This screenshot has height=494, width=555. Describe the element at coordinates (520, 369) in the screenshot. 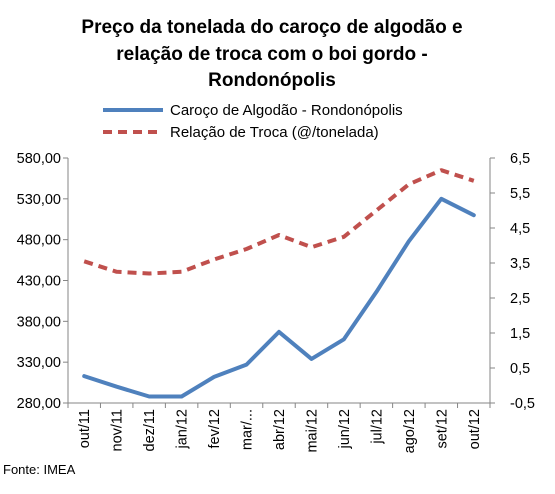

I see `right-tick-label: 0,5` at that location.